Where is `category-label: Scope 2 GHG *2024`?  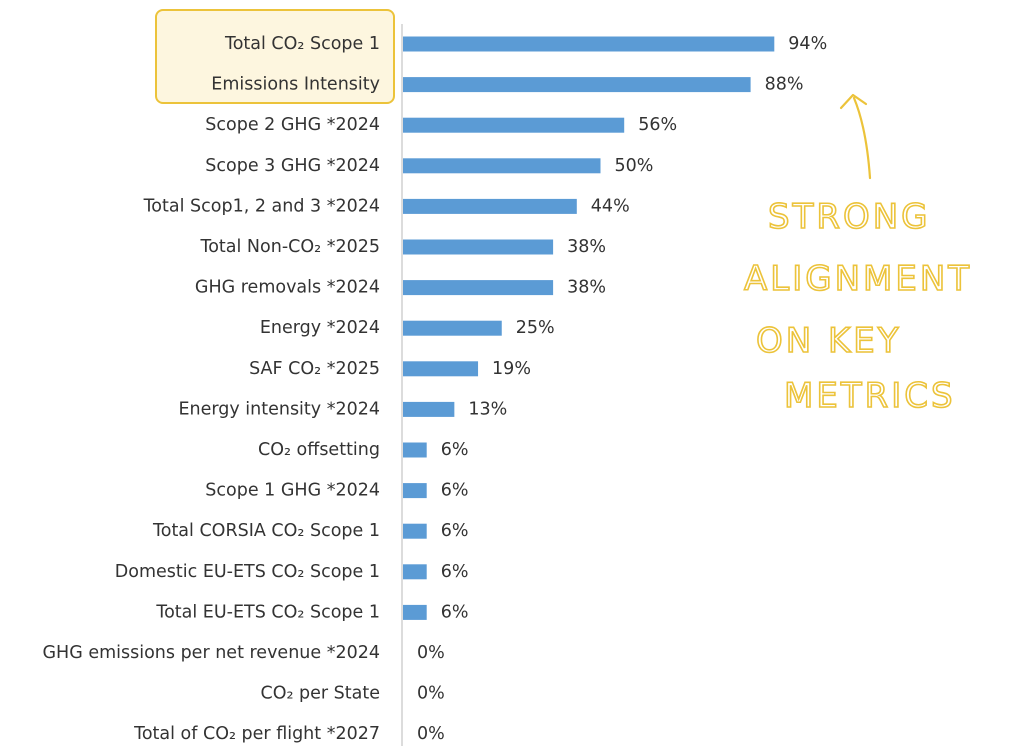 category-label: Scope 2 GHG *2024 is located at coordinates (292, 125).